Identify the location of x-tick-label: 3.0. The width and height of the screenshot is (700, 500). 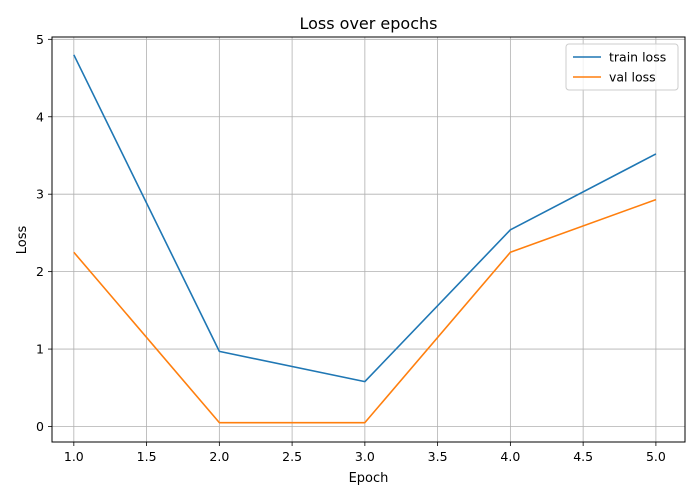
(365, 456).